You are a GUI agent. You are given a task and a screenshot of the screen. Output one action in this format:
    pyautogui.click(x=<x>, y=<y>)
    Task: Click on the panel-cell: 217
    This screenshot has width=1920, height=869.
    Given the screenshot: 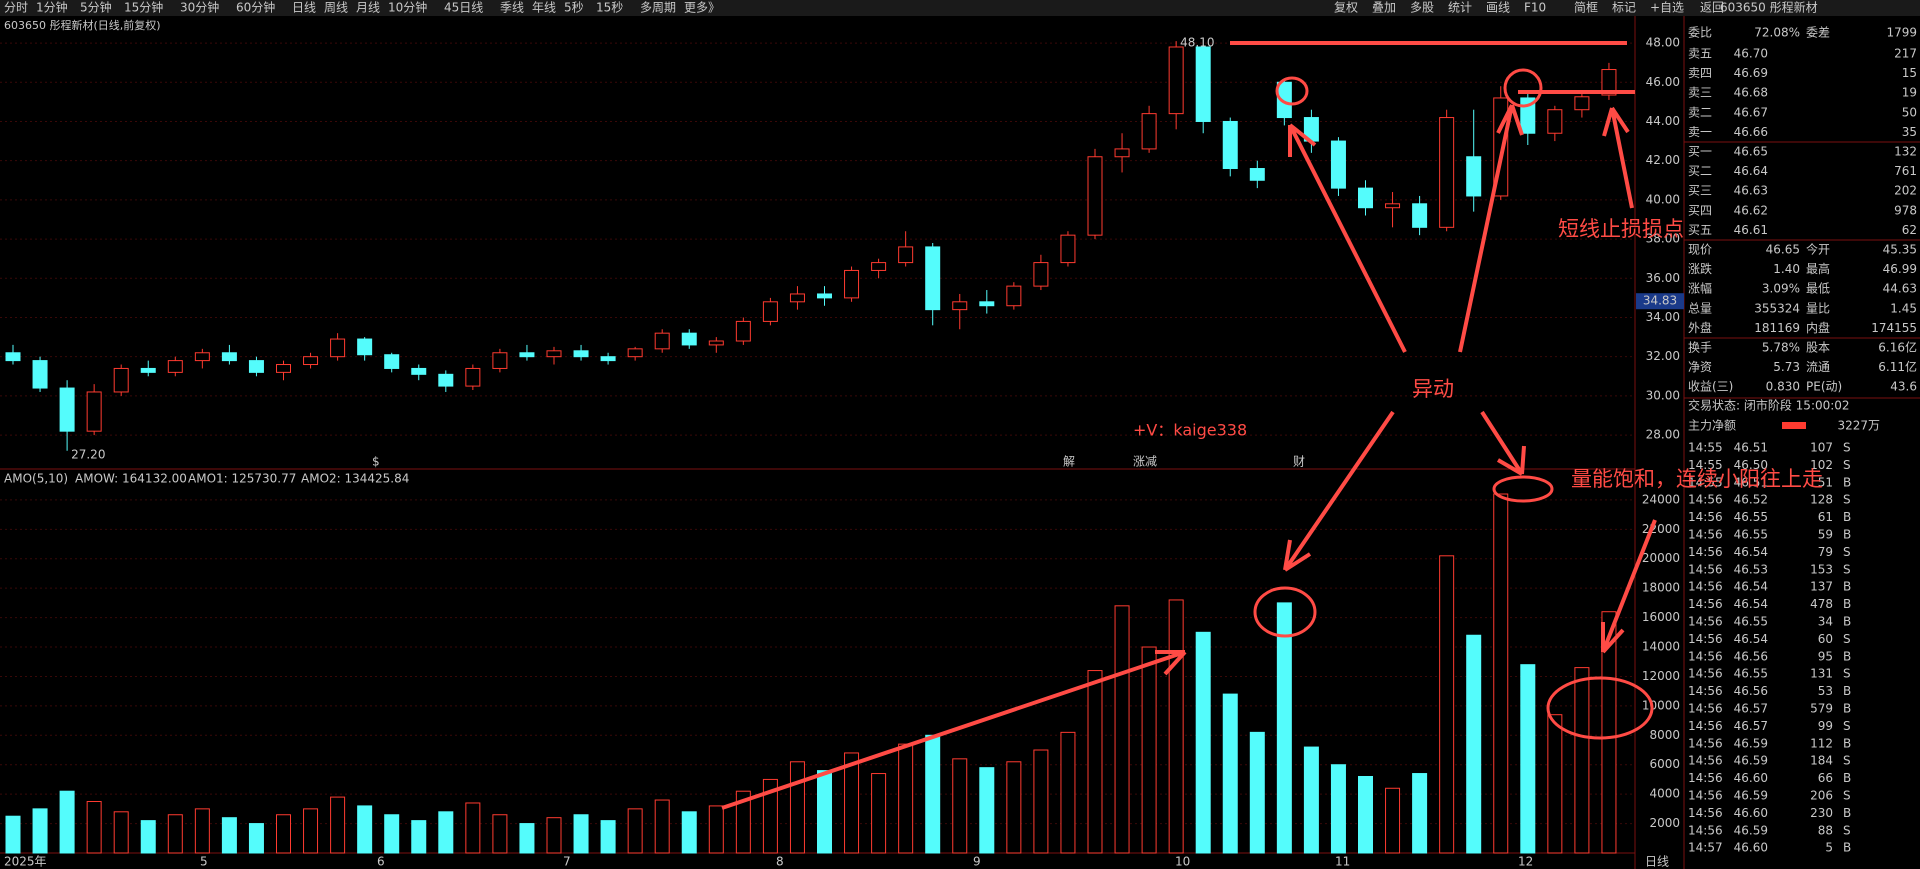 What is the action you would take?
    pyautogui.click(x=1905, y=54)
    